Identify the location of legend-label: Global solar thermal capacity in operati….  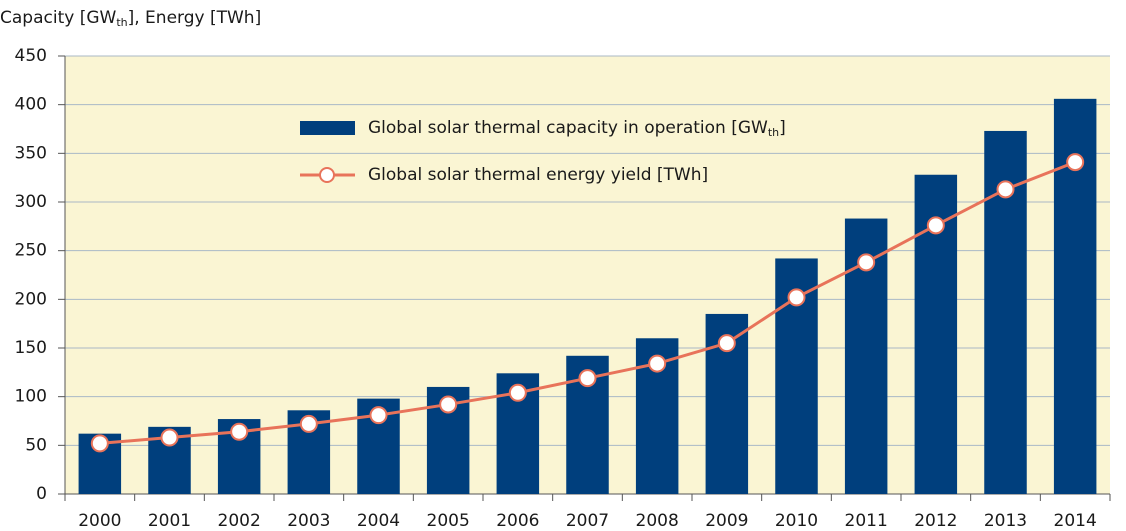
(577, 128).